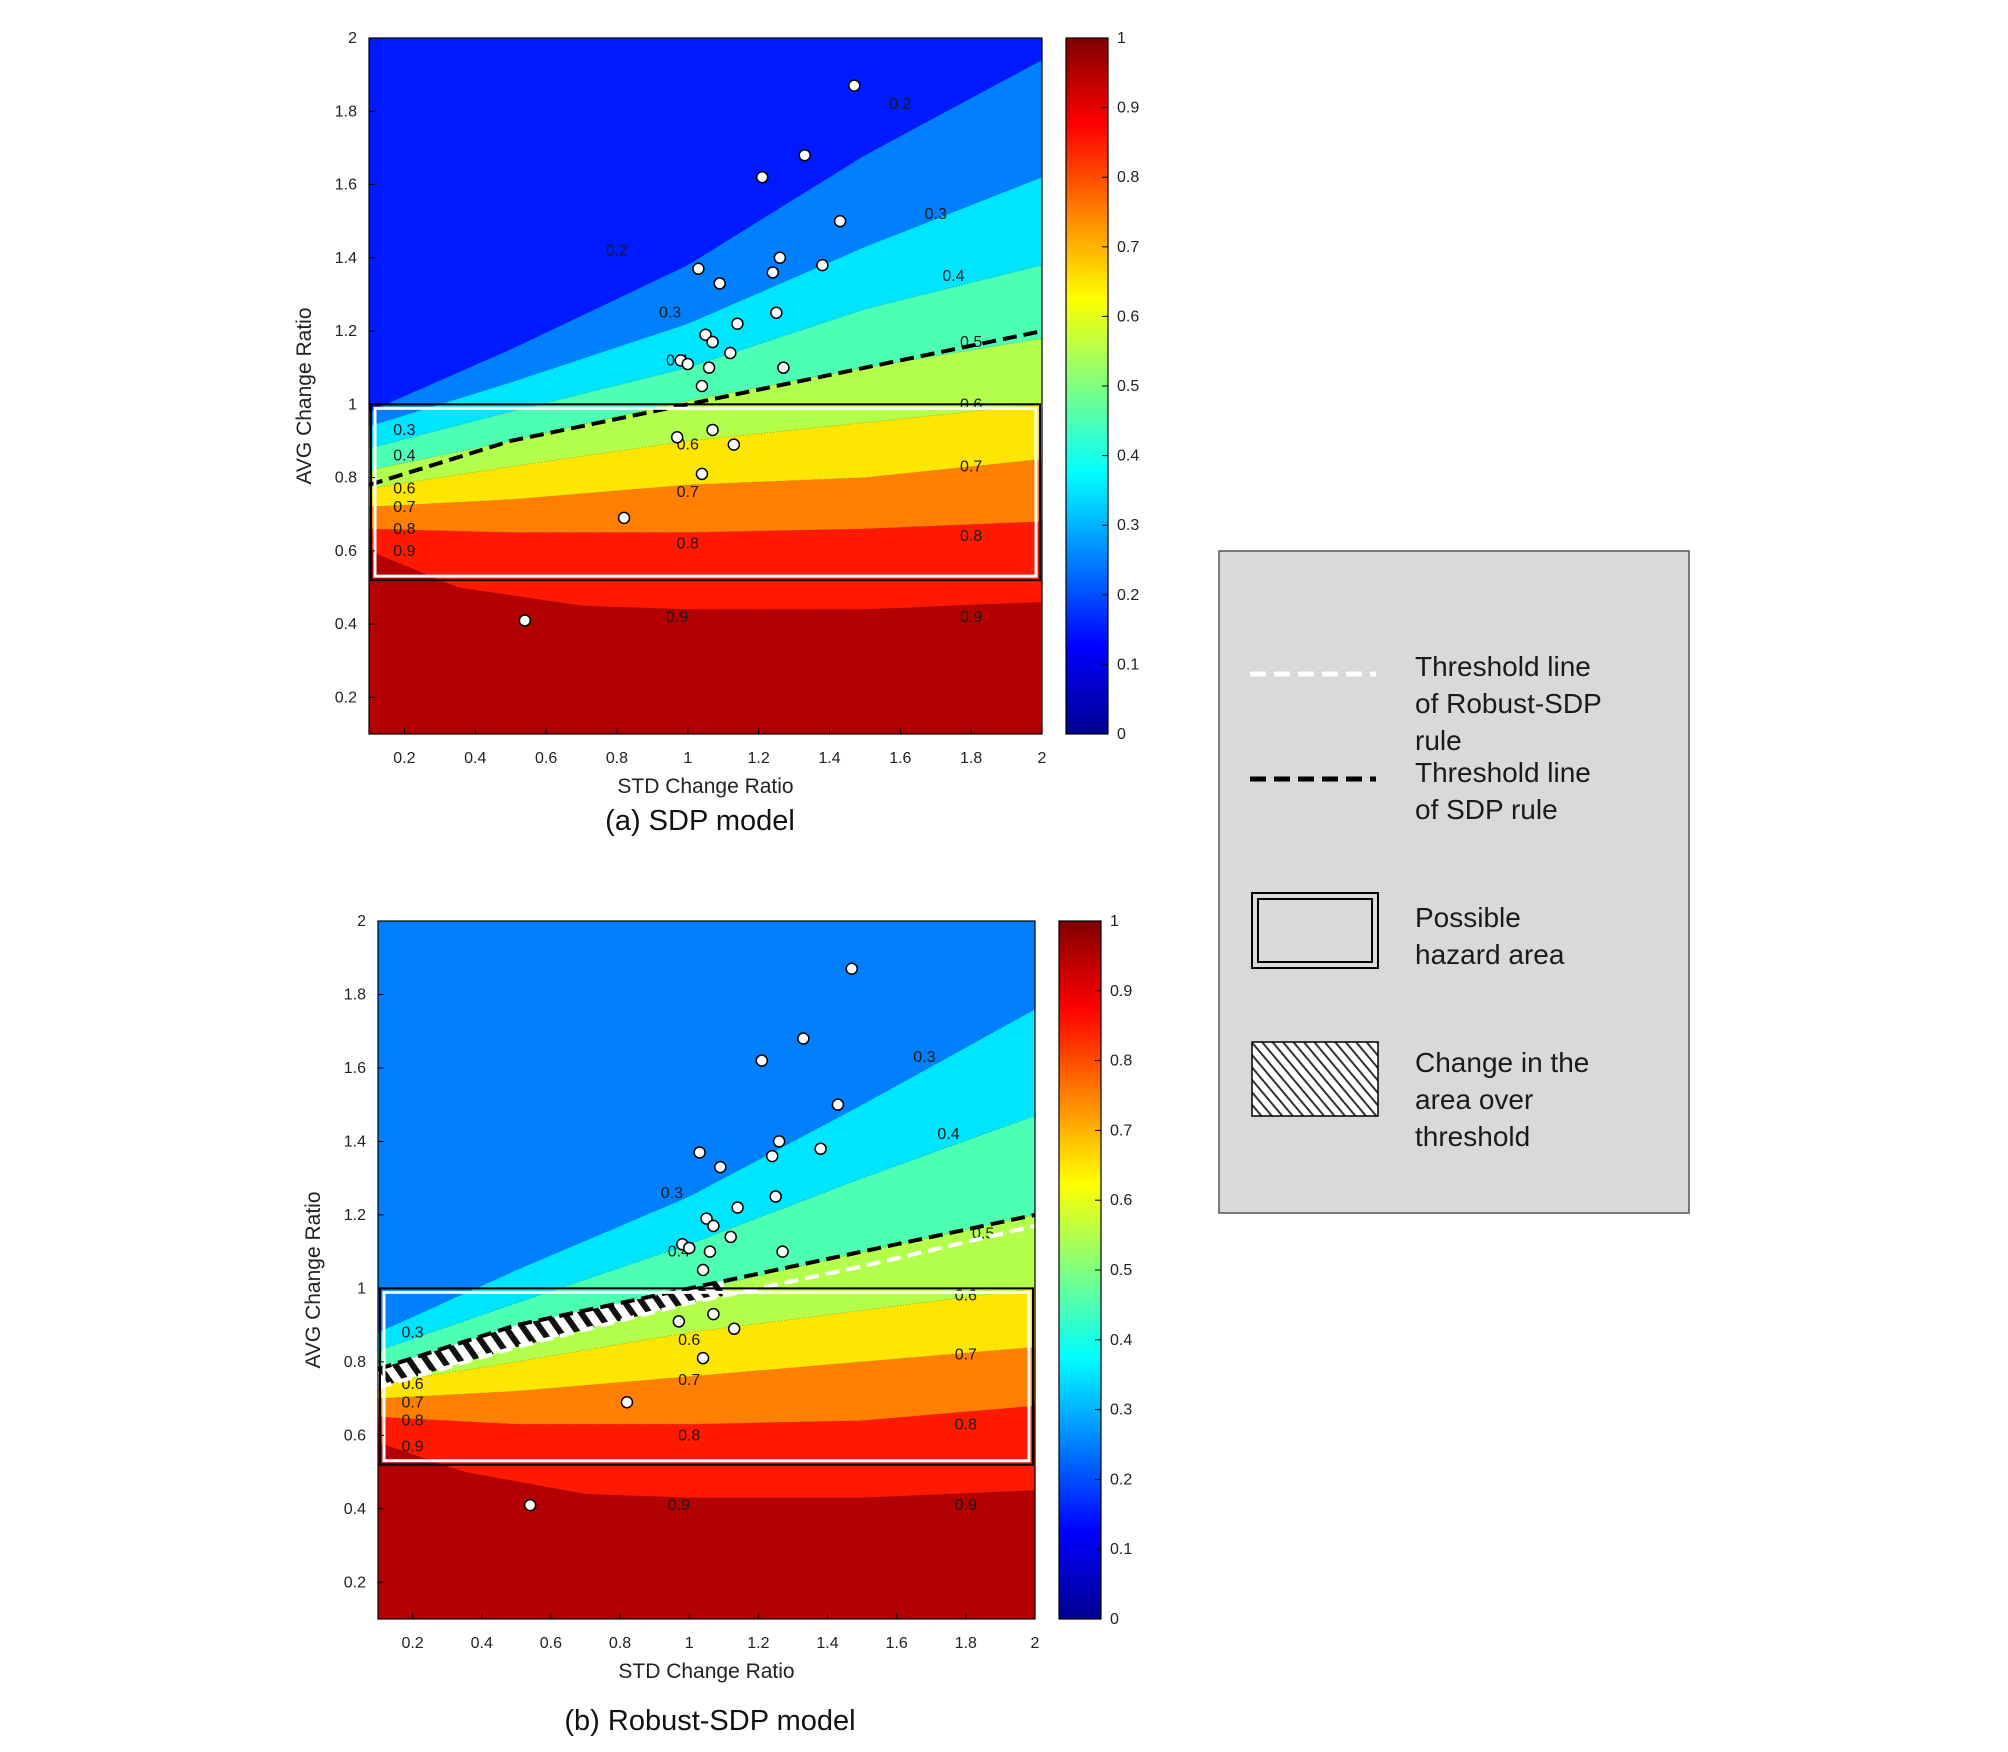 This screenshot has height=1752, width=2008. What do you see at coordinates (404, 758) in the screenshot?
I see `x-tick-label: 0.2` at bounding box center [404, 758].